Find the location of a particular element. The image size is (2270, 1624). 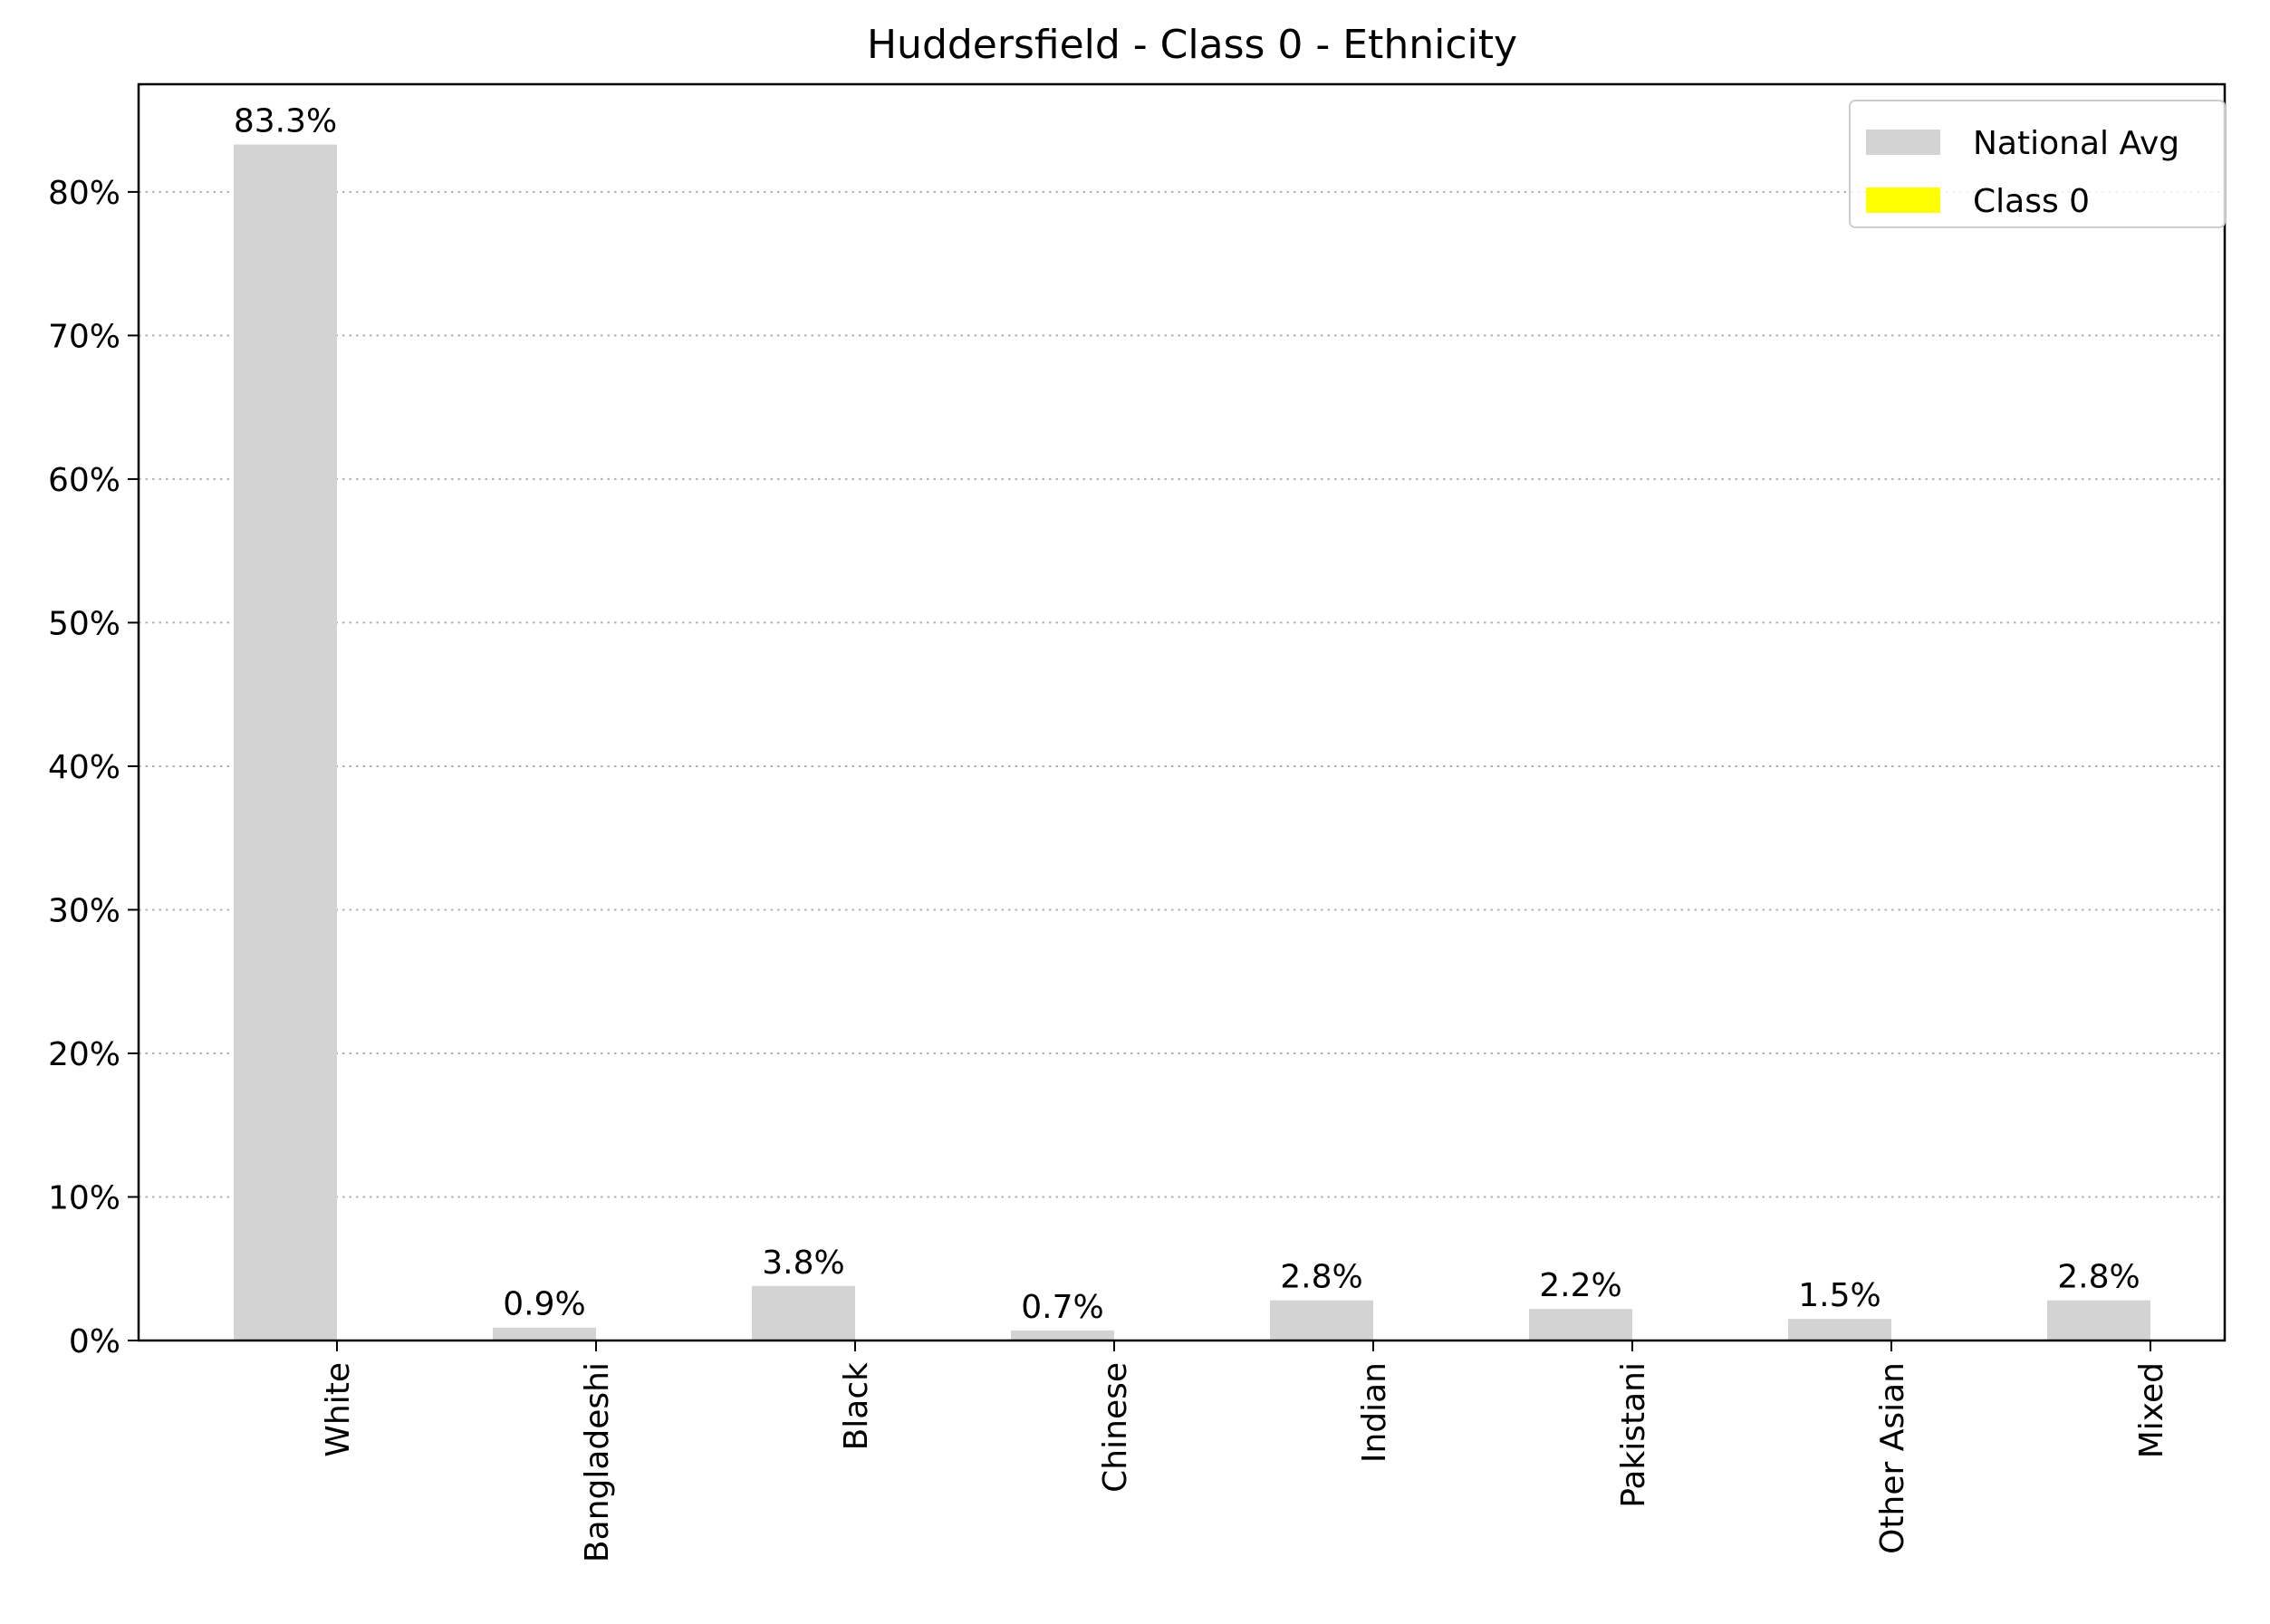

x-tick-label: Mixed is located at coordinates (2151, 1410).